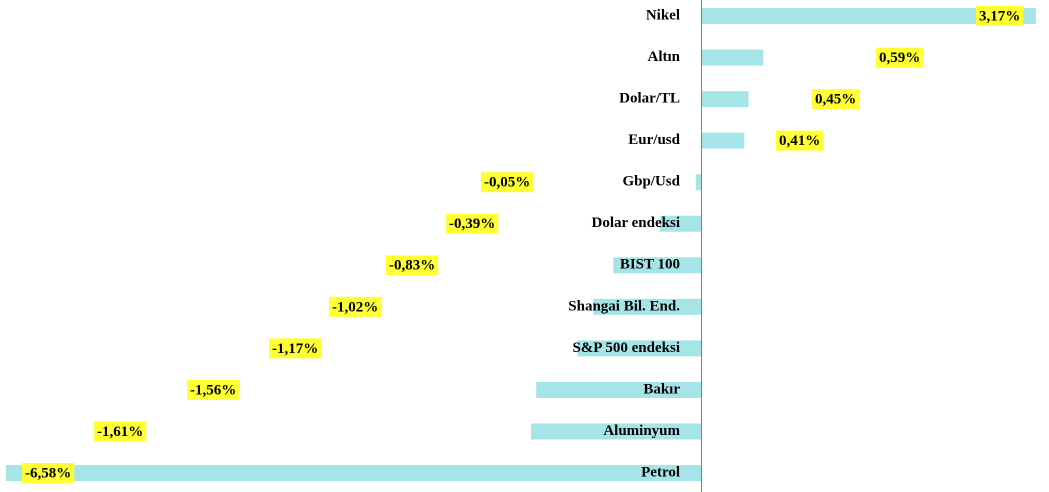 Image resolution: width=1049 pixels, height=492 pixels. I want to click on category-label: Petrol, so click(660, 472).